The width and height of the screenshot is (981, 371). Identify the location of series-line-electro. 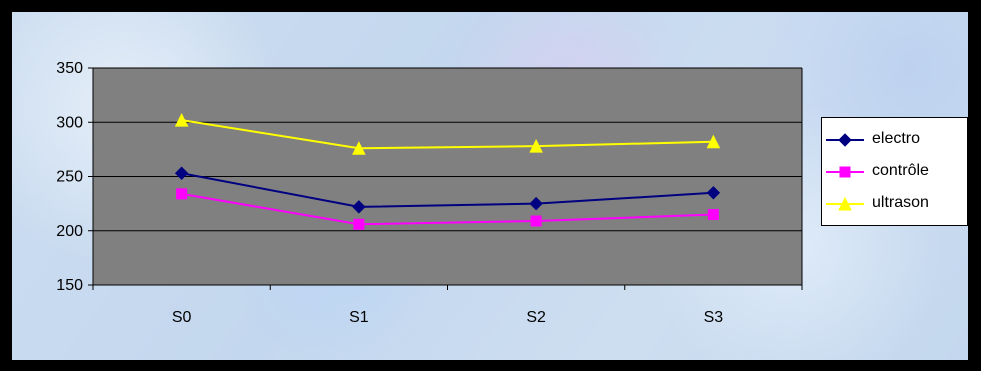
(447, 190).